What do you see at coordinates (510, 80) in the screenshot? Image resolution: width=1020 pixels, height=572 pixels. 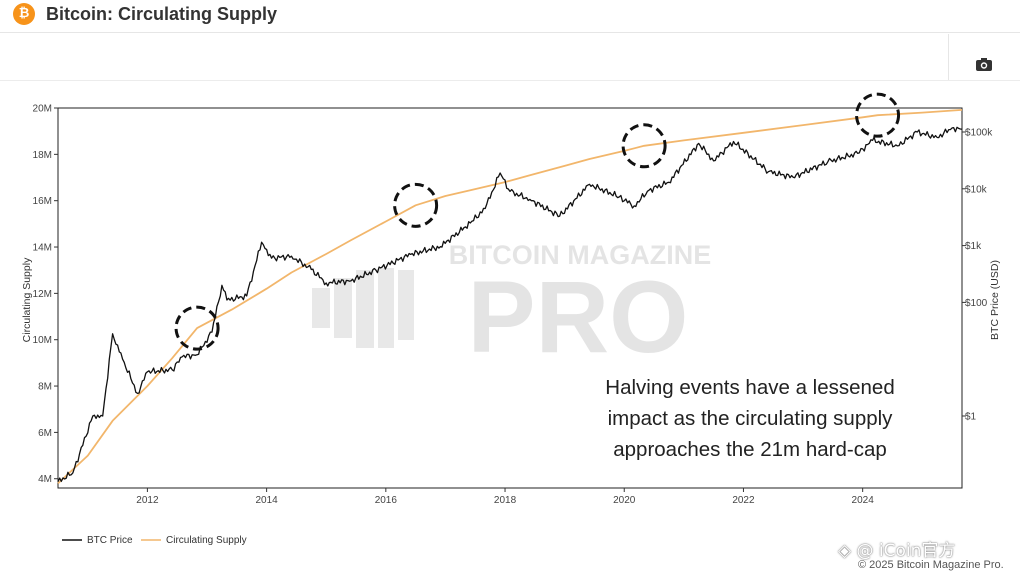 I see `toolbar-divider-line` at bounding box center [510, 80].